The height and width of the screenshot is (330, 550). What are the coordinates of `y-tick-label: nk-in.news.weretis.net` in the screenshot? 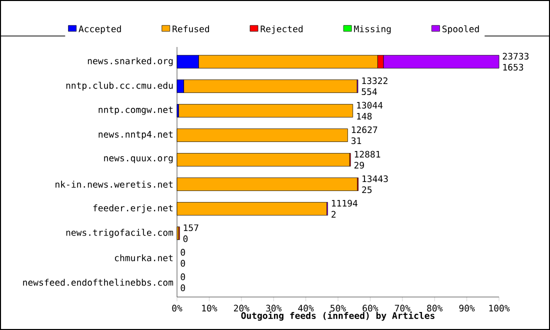 It's located at (114, 184).